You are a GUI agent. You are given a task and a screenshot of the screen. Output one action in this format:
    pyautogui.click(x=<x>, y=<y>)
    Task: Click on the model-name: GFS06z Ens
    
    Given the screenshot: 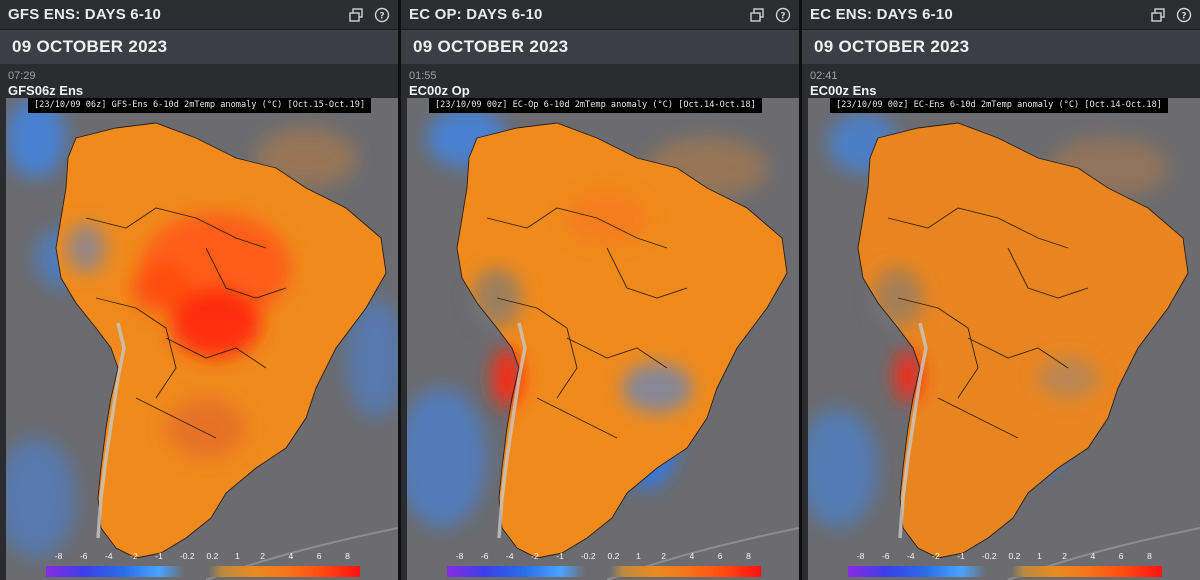 What is the action you would take?
    pyautogui.click(x=46, y=90)
    